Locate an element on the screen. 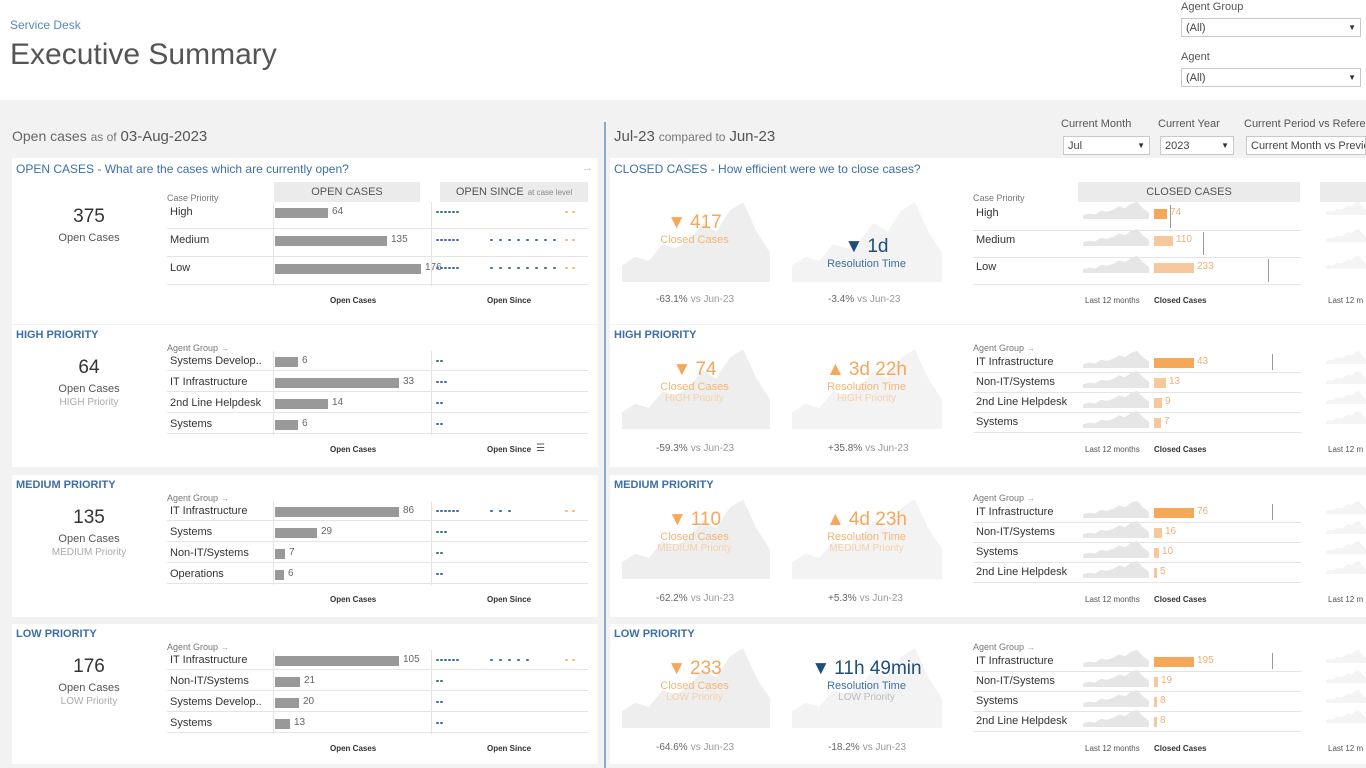 The image size is (1366, 768). current-month-select: Jul ▼ is located at coordinates (1106, 145).